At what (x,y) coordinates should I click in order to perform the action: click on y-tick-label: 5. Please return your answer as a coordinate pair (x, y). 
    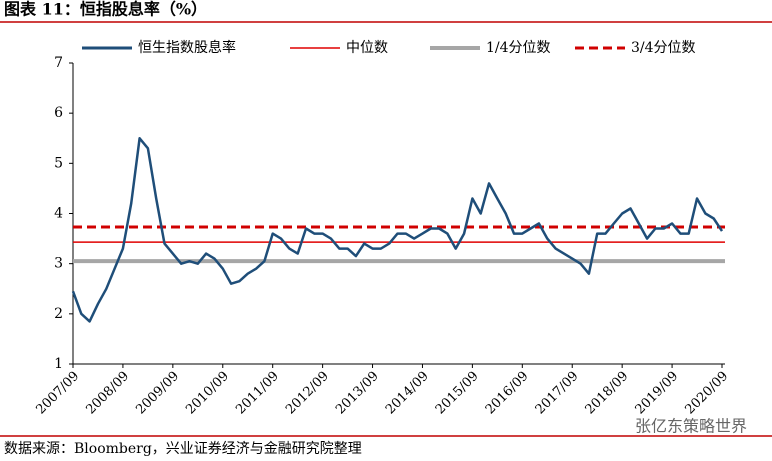
    Looking at the image, I should click on (58, 163).